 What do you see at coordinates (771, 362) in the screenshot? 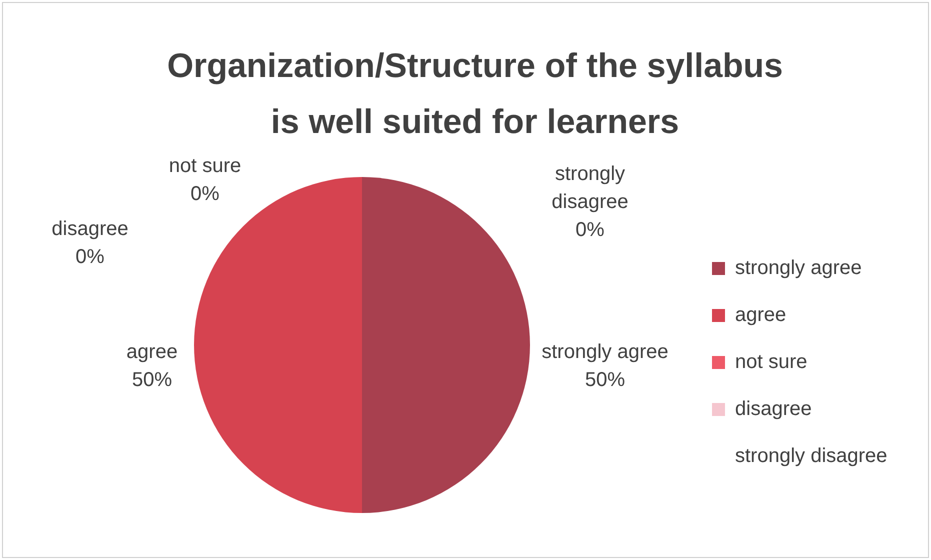
I see `legend-label: not sure` at bounding box center [771, 362].